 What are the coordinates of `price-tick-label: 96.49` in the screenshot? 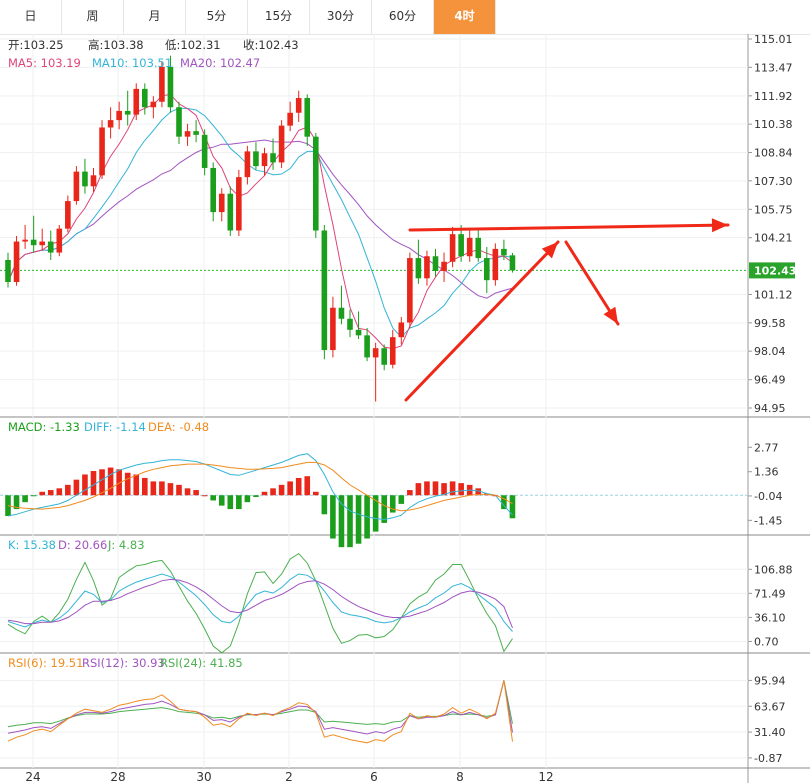 It's located at (770, 380).